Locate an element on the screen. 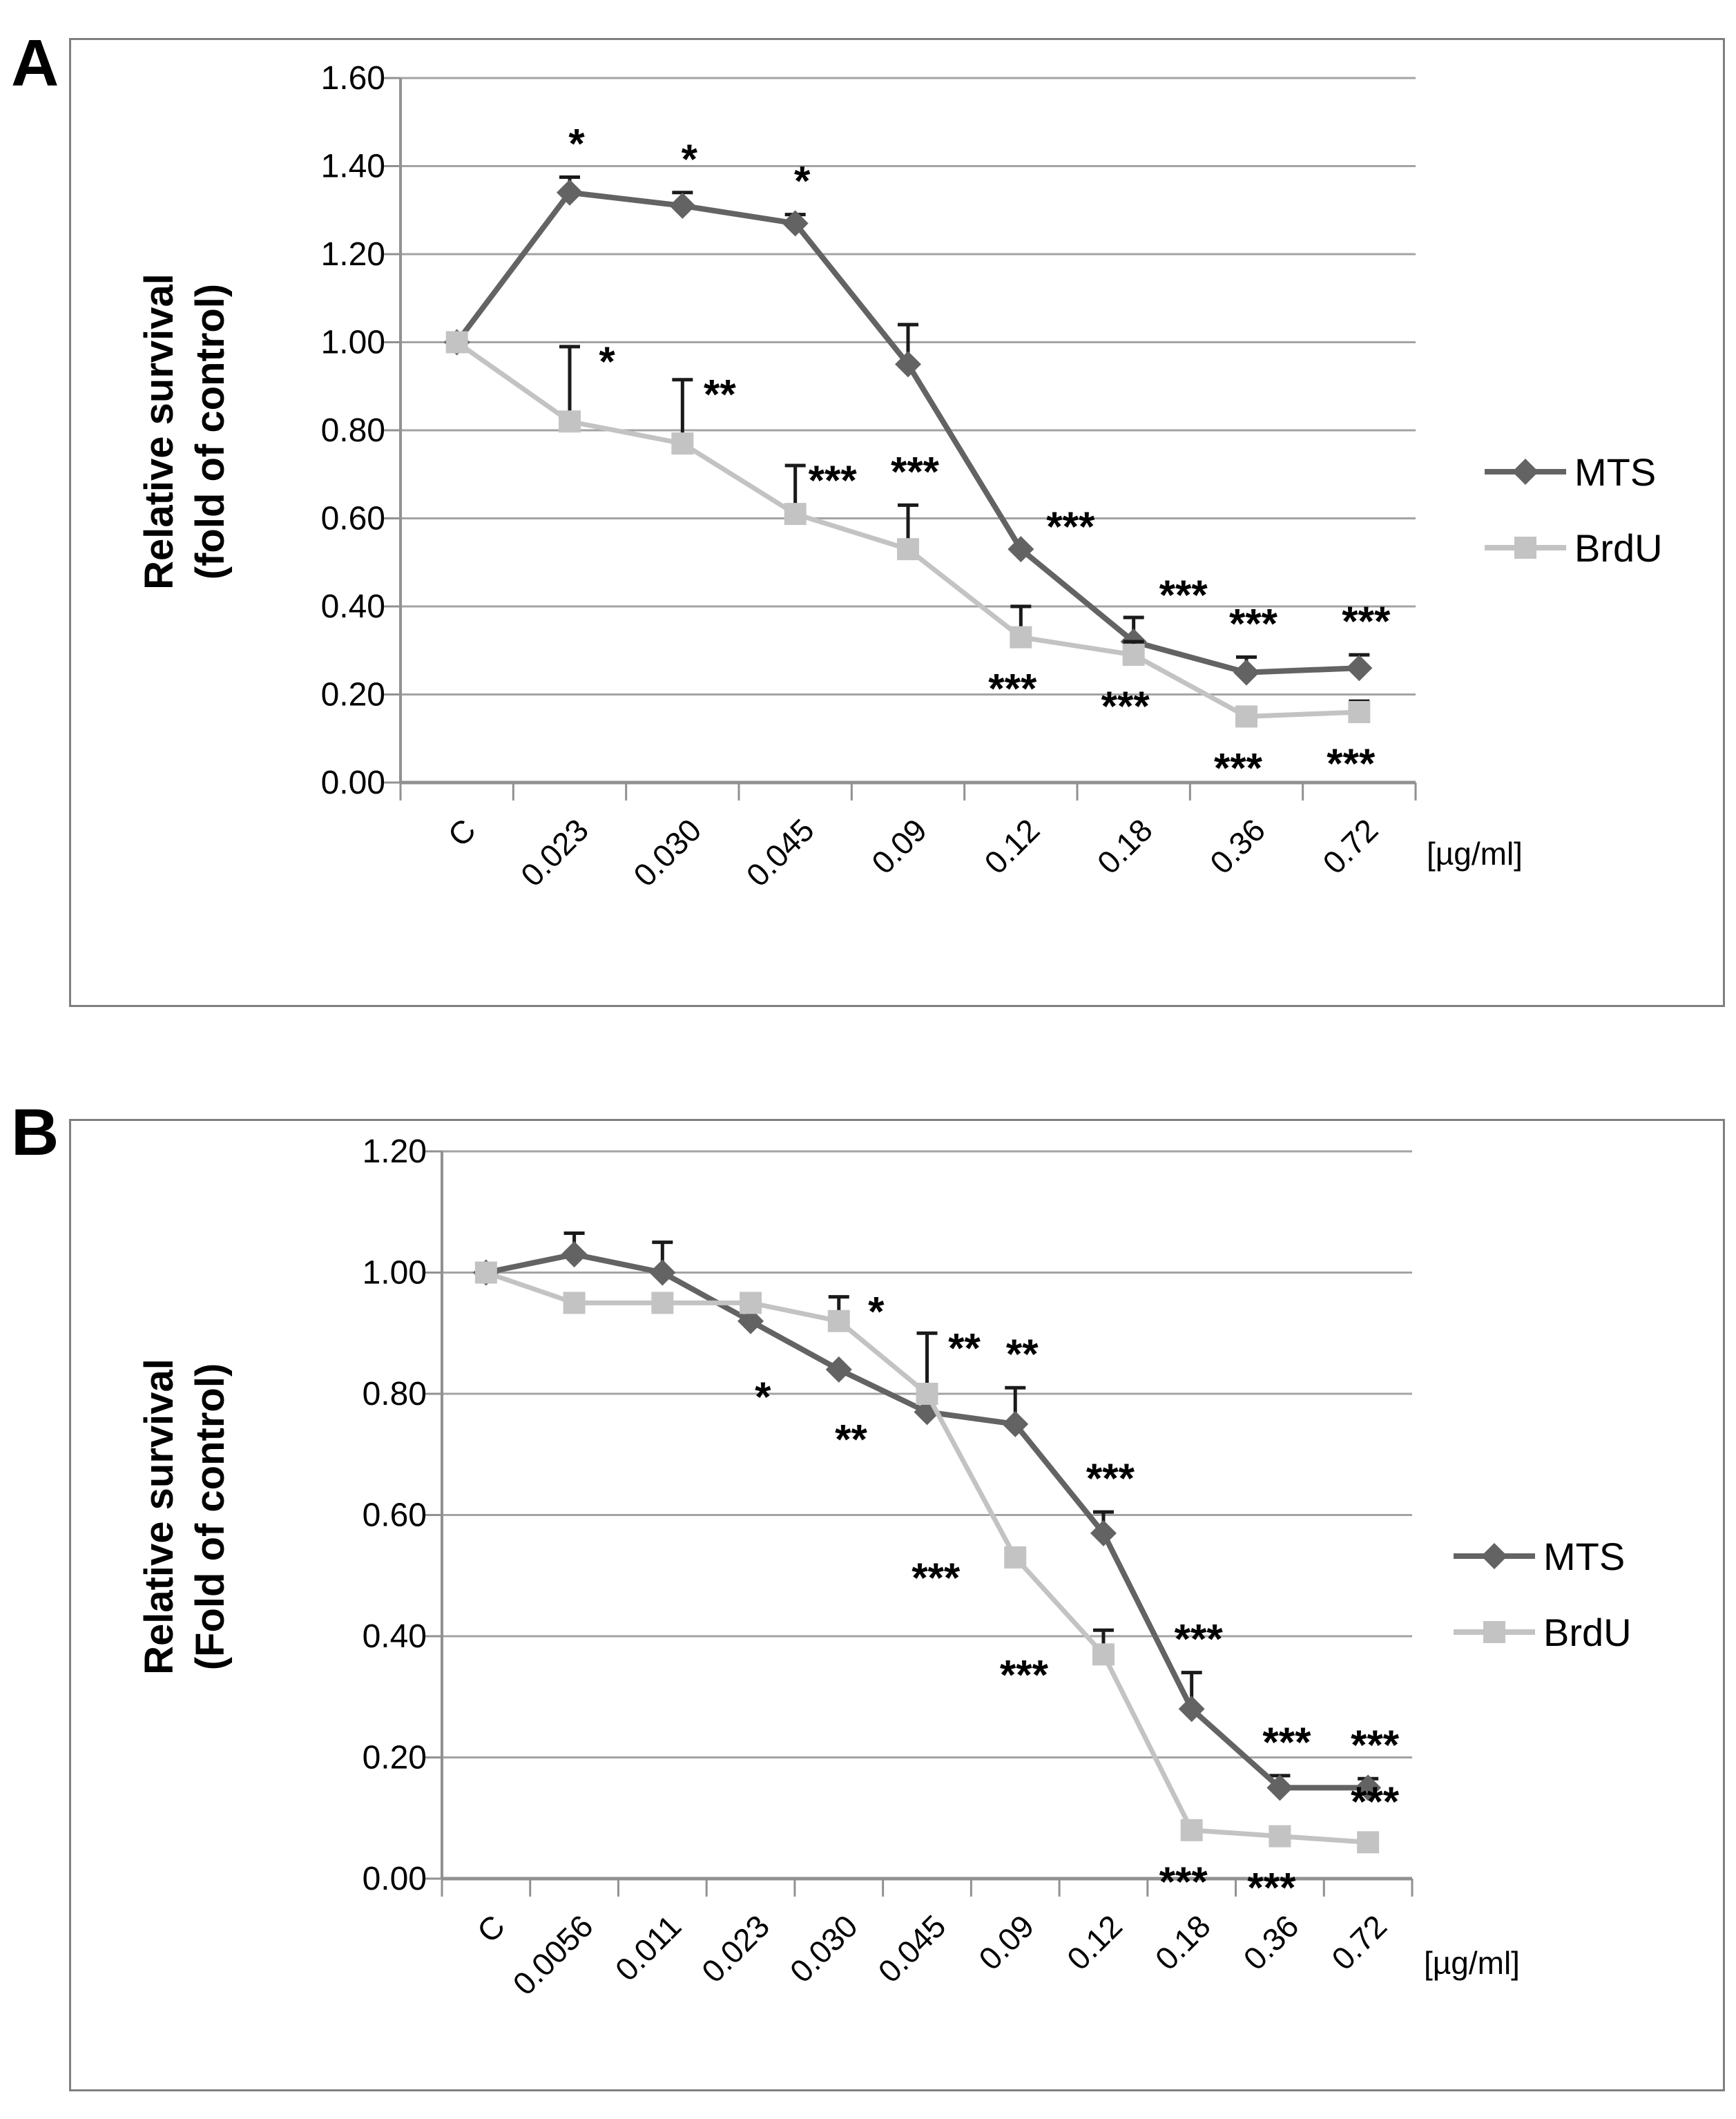 The image size is (1736, 2119). mts-series: * * ********** *** is located at coordinates (917, 403).